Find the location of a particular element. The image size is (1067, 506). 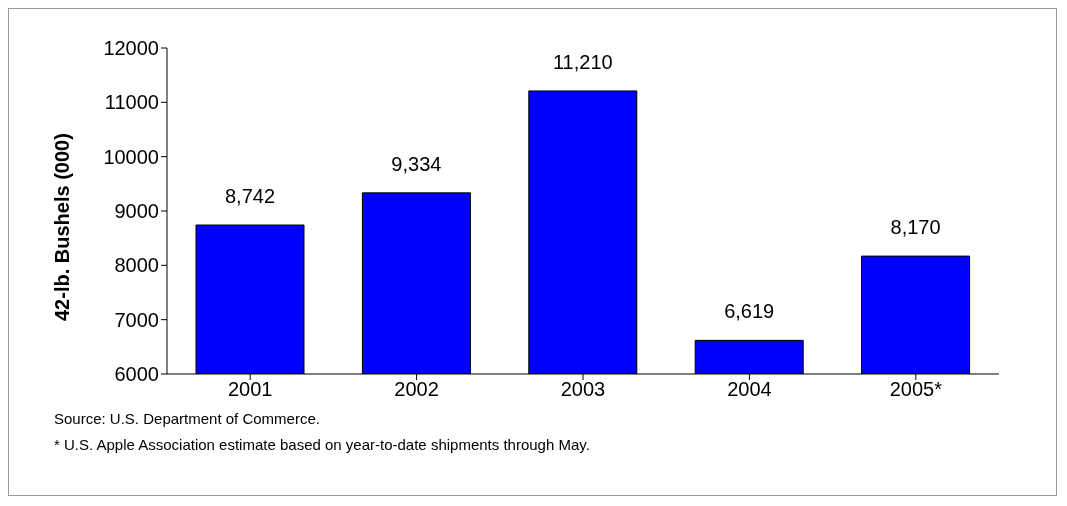

x-tick-label: 2001 is located at coordinates (250, 389).